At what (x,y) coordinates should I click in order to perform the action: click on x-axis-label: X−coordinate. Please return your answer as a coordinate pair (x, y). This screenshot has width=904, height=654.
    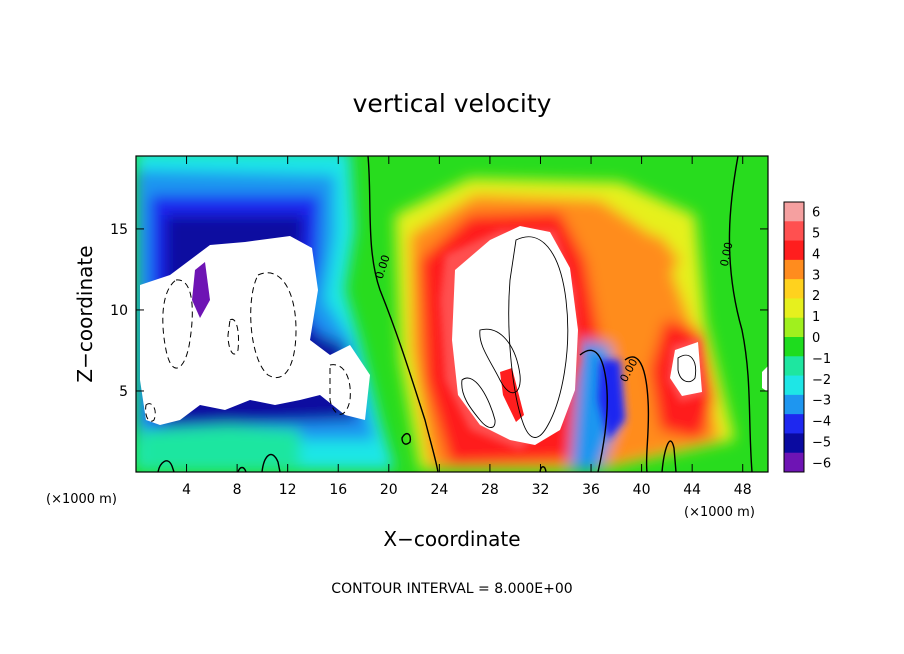
    Looking at the image, I should click on (451, 539).